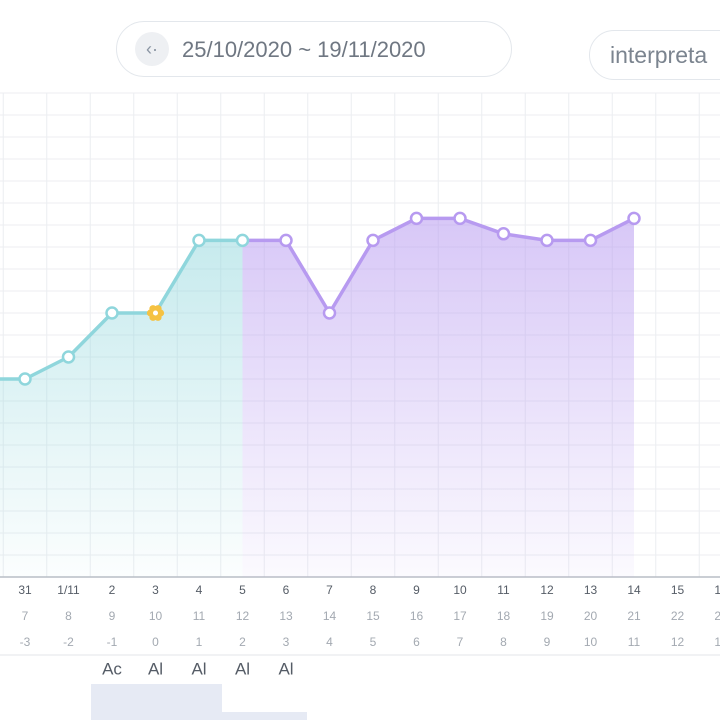 Image resolution: width=720 pixels, height=720 pixels. I want to click on interpretation-button: interpreta, so click(654, 55).